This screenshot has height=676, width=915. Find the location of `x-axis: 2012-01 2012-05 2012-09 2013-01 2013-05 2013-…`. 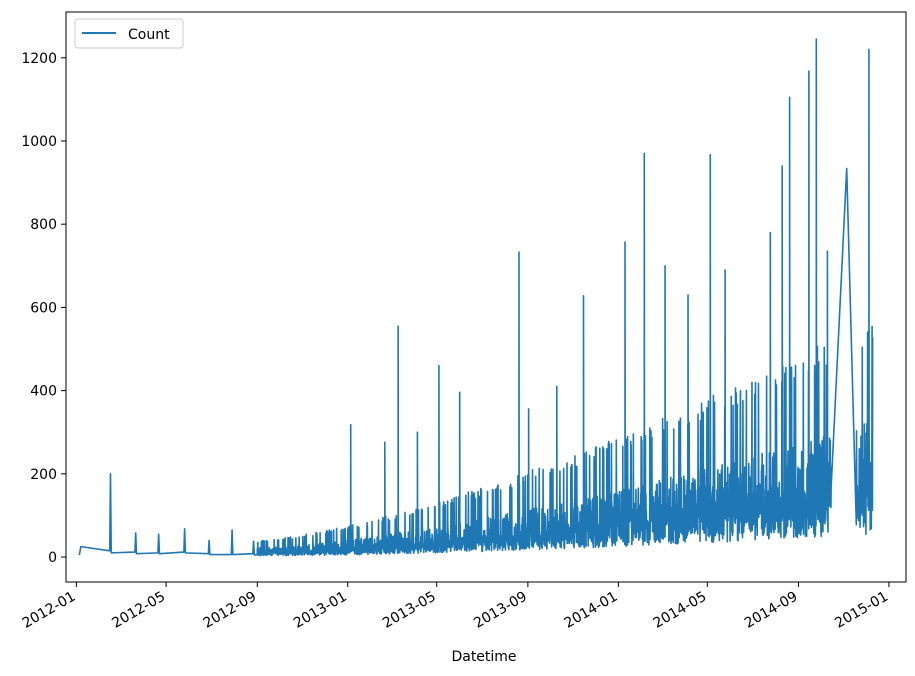

x-axis: 2012-01 2012-05 2012-09 2013-01 2013-05 2013-… is located at coordinates (455, 607).